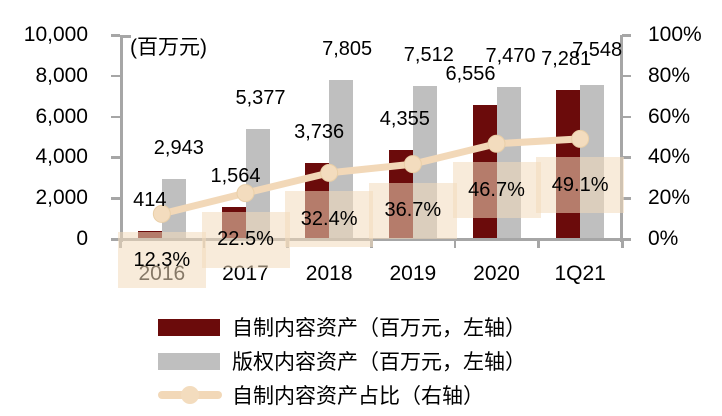 Image resolution: width=722 pixels, height=416 pixels. I want to click on percent-label: 36.7%, so click(413, 210).